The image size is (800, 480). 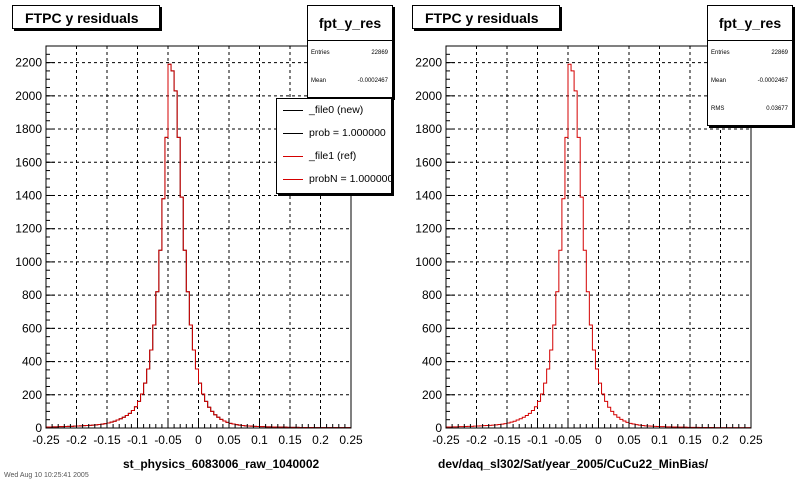 I want to click on legend-entry: _file1 (ref), so click(x=334, y=156).